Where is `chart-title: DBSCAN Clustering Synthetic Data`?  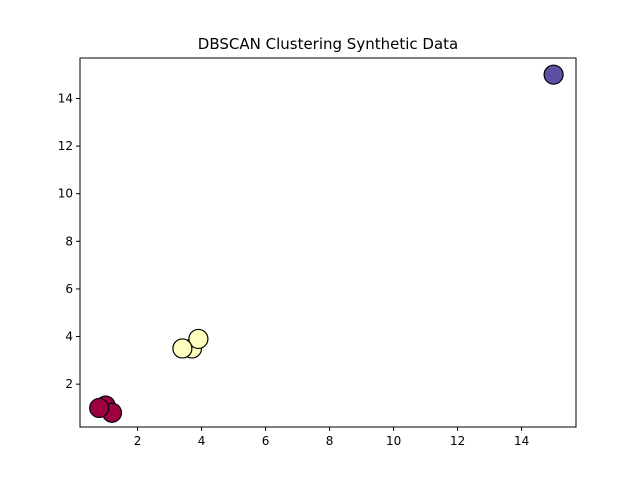
chart-title: DBSCAN Clustering Synthetic Data is located at coordinates (328, 44).